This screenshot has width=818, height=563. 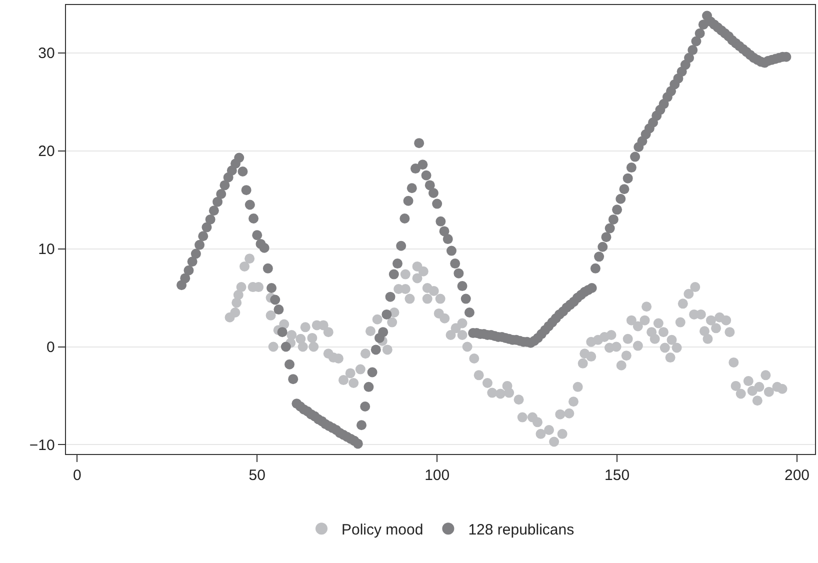 I want to click on y-tick-label: 0, so click(x=50, y=347).